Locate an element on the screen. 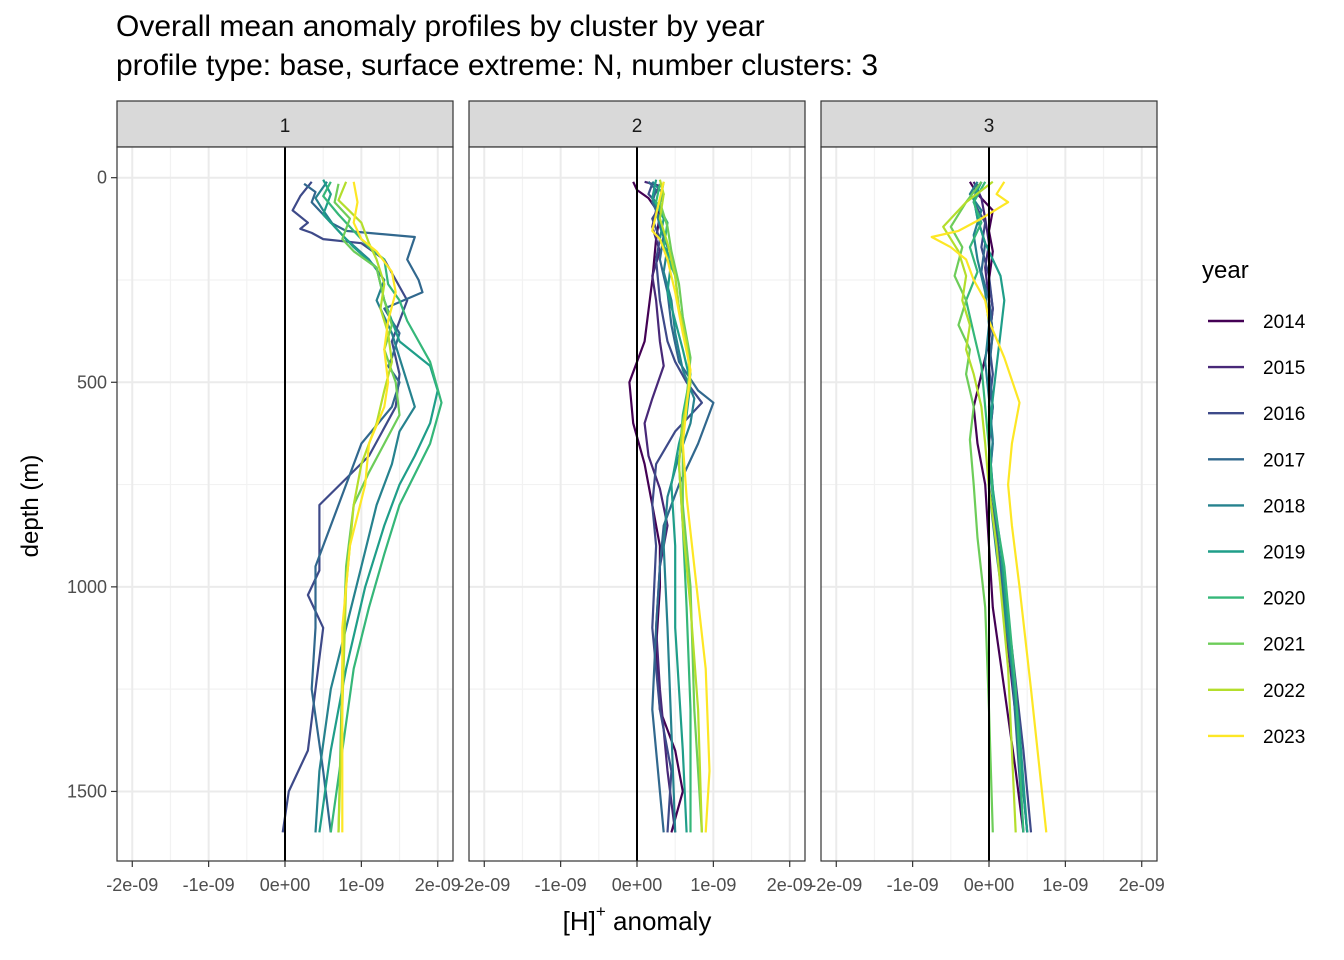 This screenshot has width=1344, height=960. legend-label-2014: 2014 is located at coordinates (1284, 322).